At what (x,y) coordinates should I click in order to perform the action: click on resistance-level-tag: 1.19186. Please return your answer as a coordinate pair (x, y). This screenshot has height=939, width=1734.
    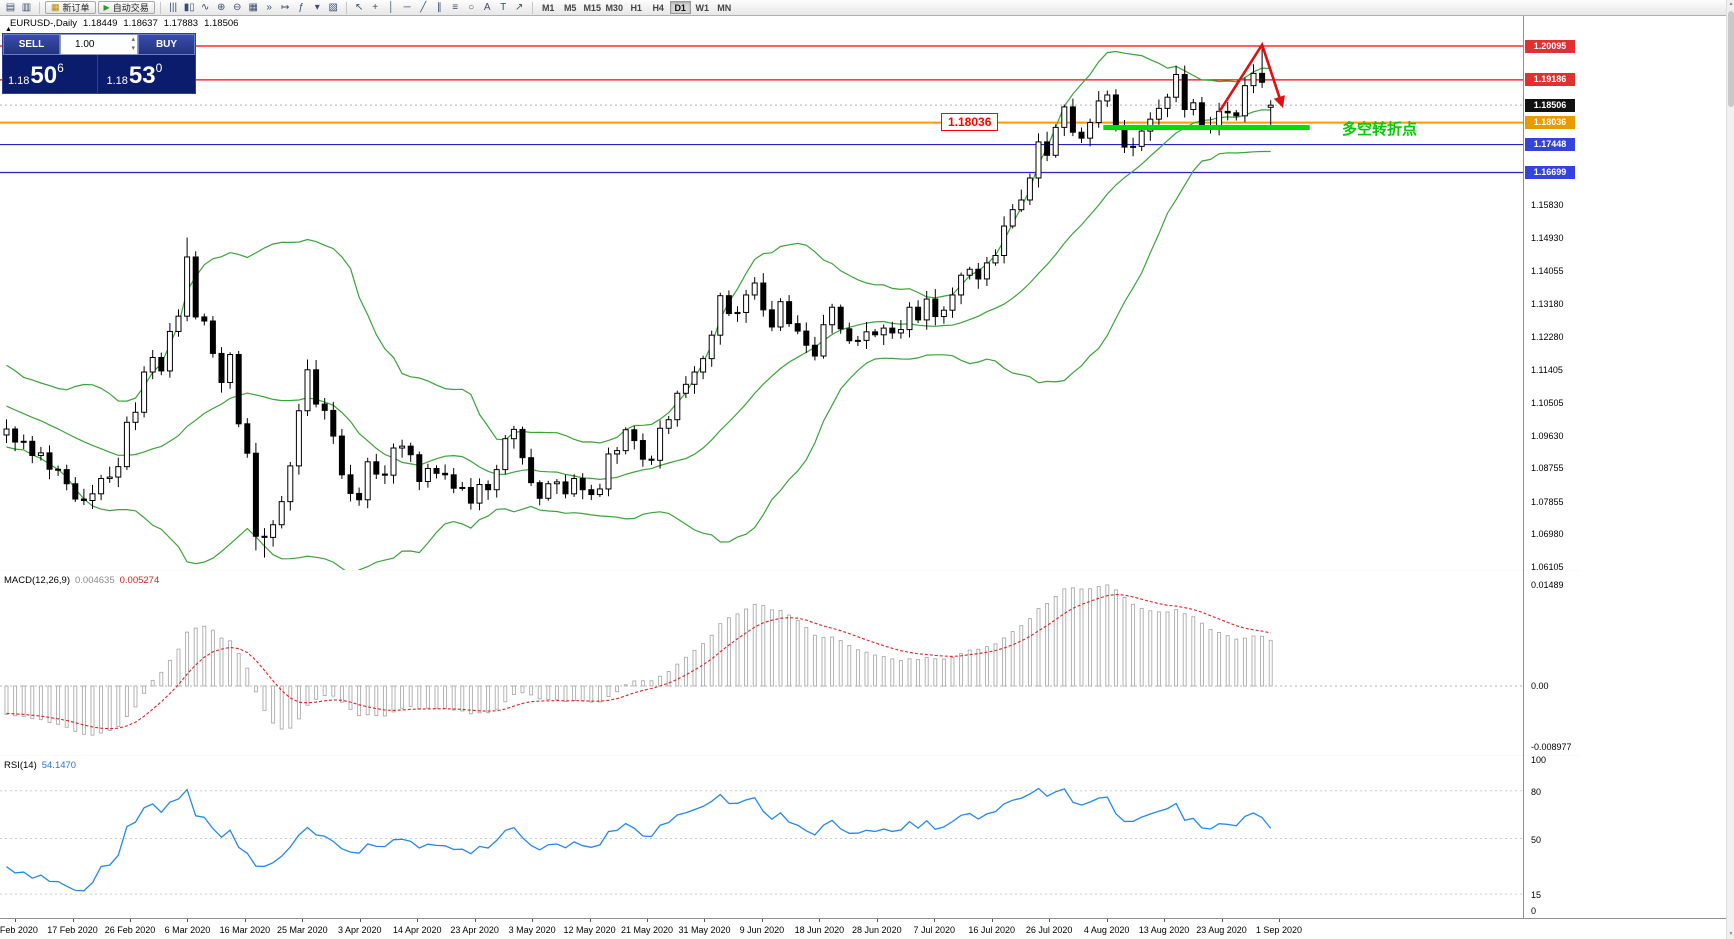
    Looking at the image, I should click on (1550, 80).